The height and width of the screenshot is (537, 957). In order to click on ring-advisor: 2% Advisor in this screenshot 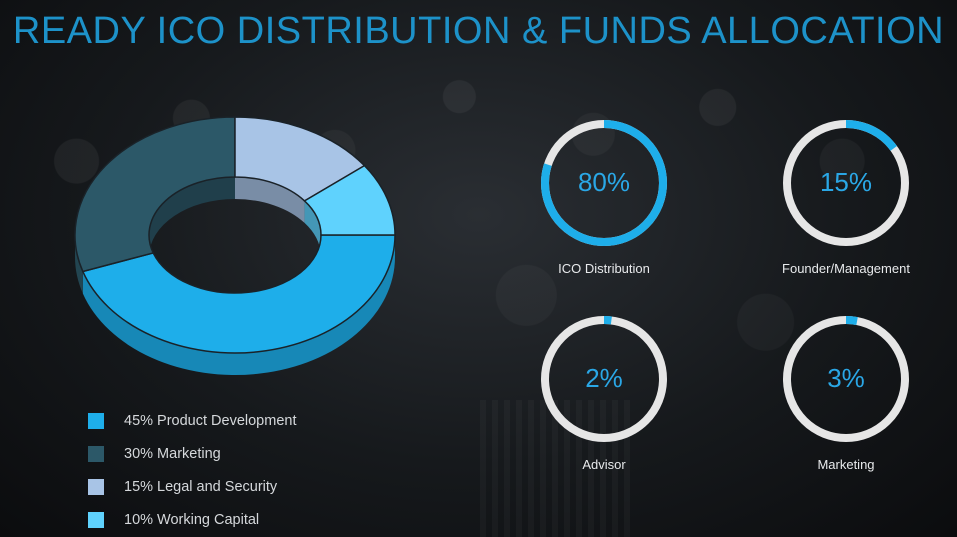, I will do `click(604, 392)`.